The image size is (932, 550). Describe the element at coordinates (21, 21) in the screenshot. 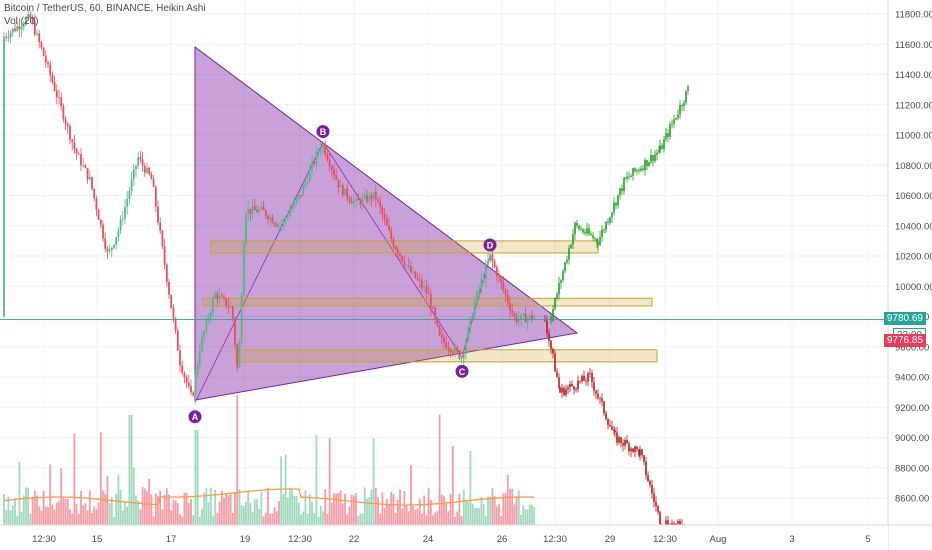

I see `volume-indicator-label: Vol (20)` at that location.